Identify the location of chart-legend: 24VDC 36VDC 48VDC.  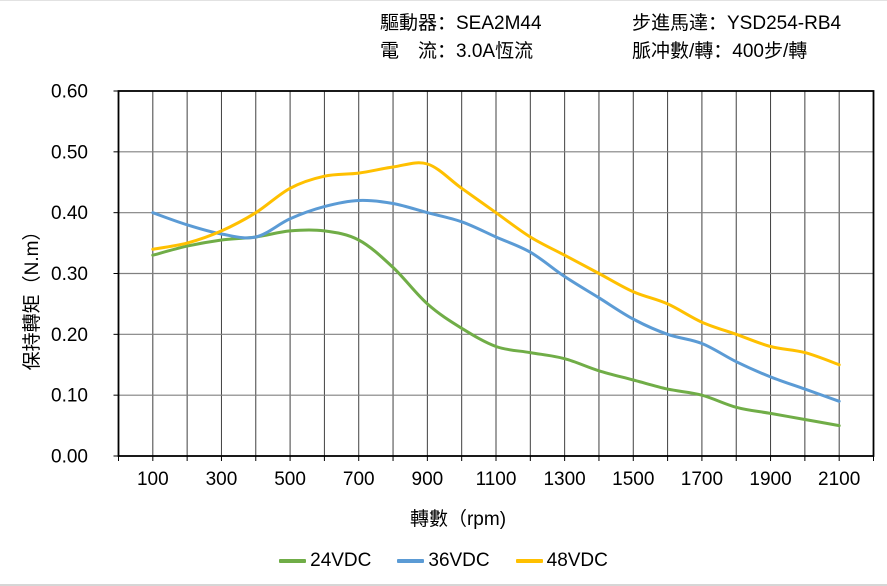
(443, 561).